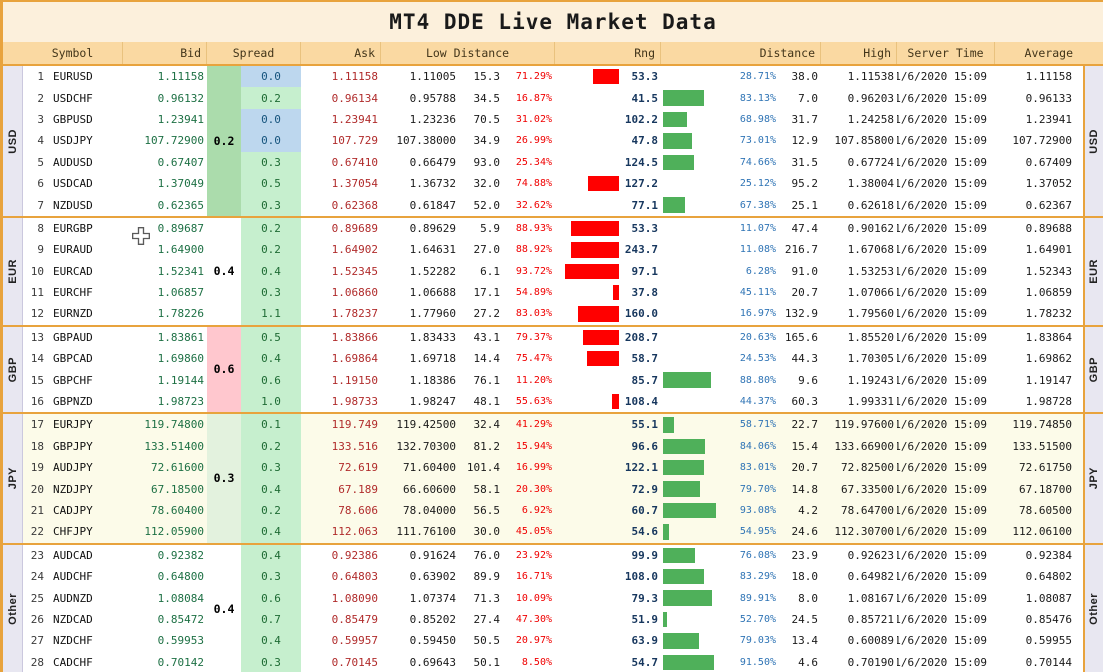  Describe the element at coordinates (73, 359) in the screenshot. I see `symbol-cell: GBPCAD` at that location.